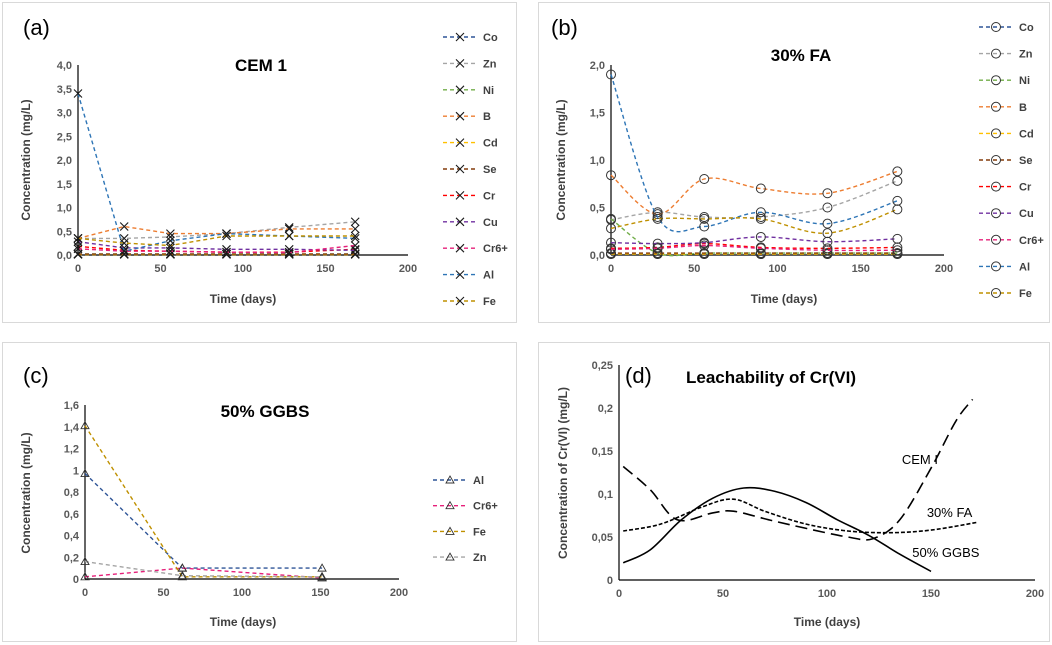 The height and width of the screenshot is (645, 1052). What do you see at coordinates (561, 159) in the screenshot?
I see `y-axis-label: Concentration (mg/L)` at bounding box center [561, 159].